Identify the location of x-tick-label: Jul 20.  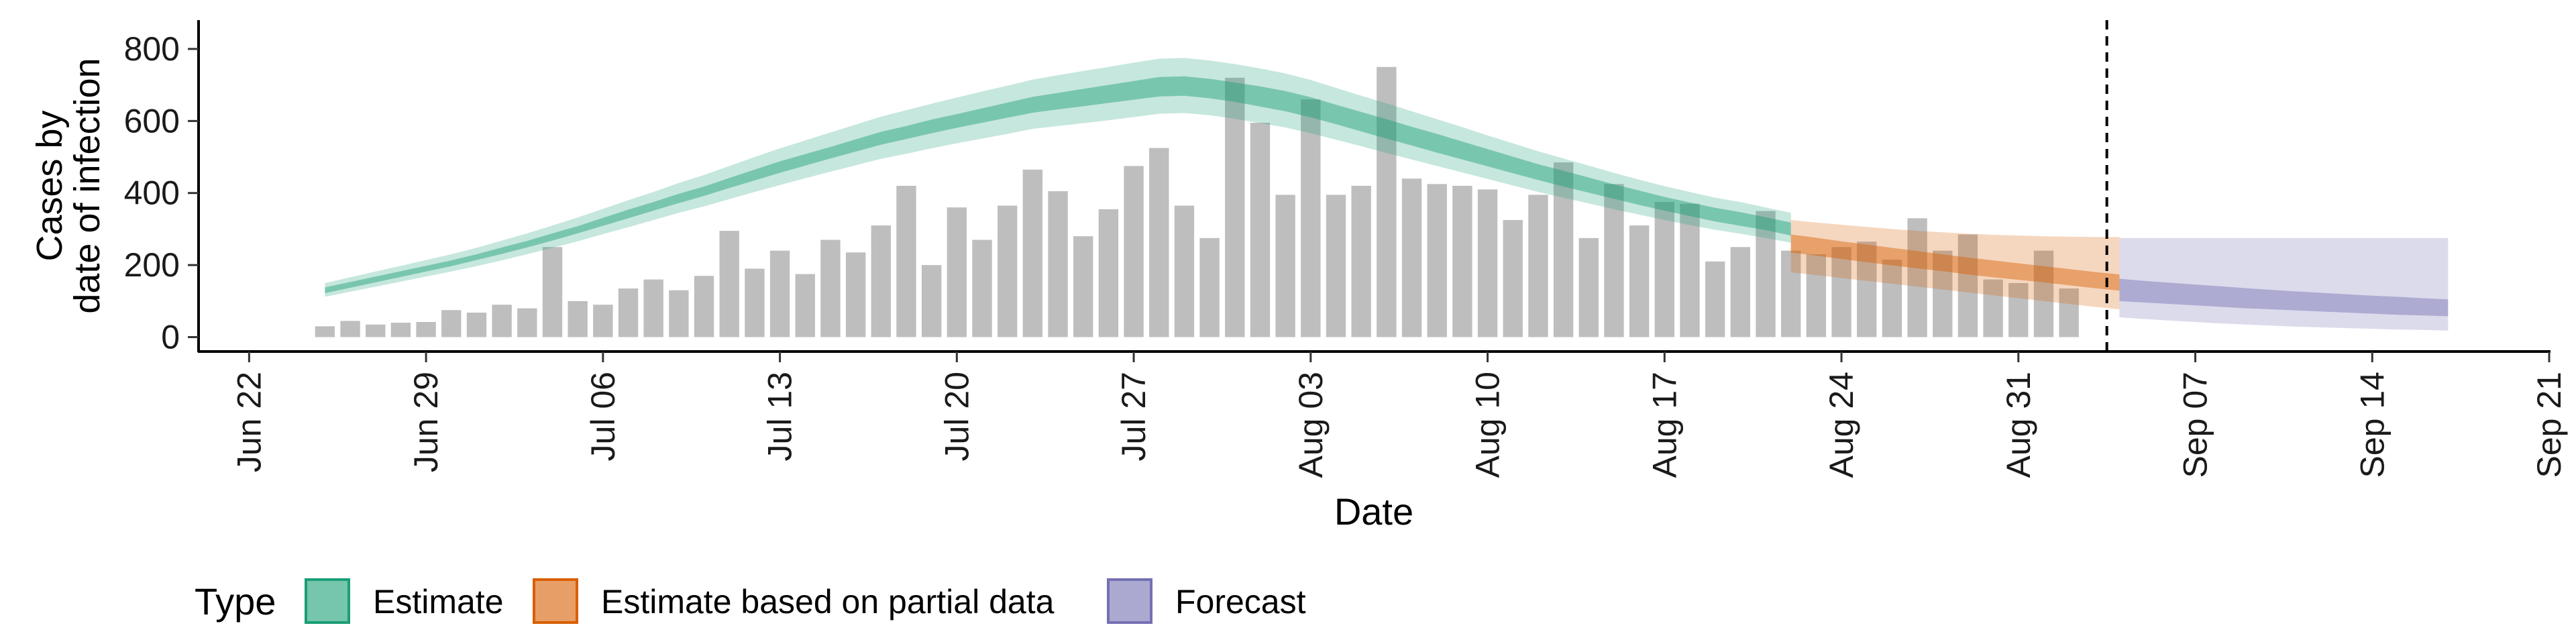
(956, 416).